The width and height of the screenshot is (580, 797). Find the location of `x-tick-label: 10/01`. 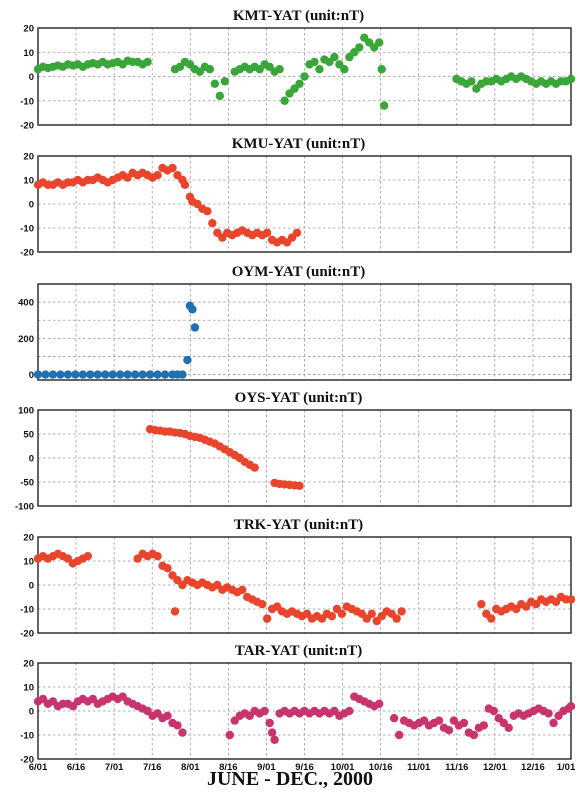

x-tick-label: 10/01 is located at coordinates (343, 766).